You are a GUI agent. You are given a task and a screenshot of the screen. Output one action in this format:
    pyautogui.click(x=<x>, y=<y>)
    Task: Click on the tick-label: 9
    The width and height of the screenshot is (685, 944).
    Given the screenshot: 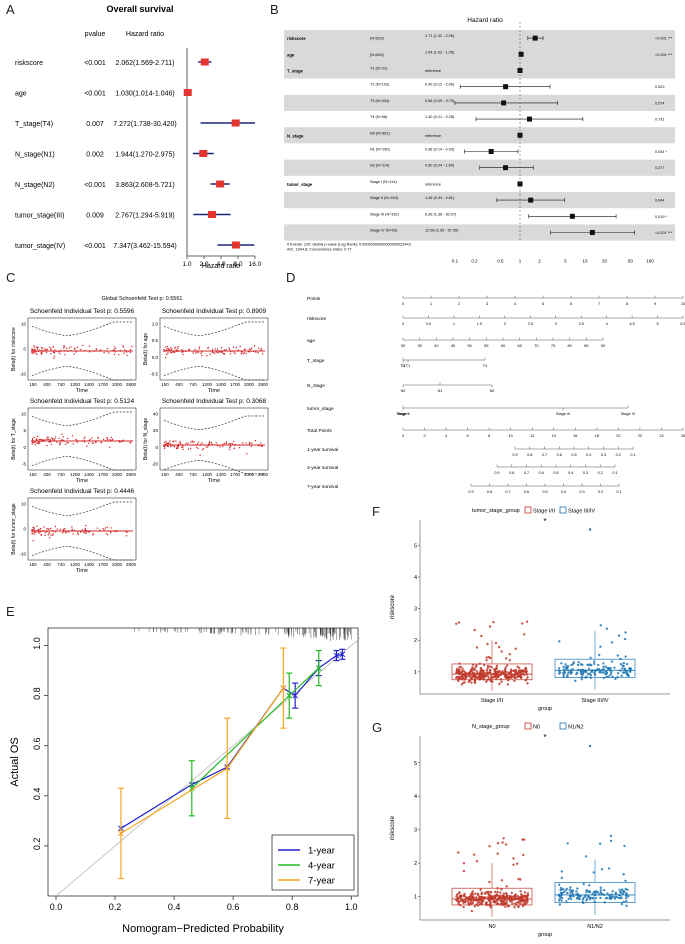 What is the action you would take?
    pyautogui.click(x=655, y=304)
    